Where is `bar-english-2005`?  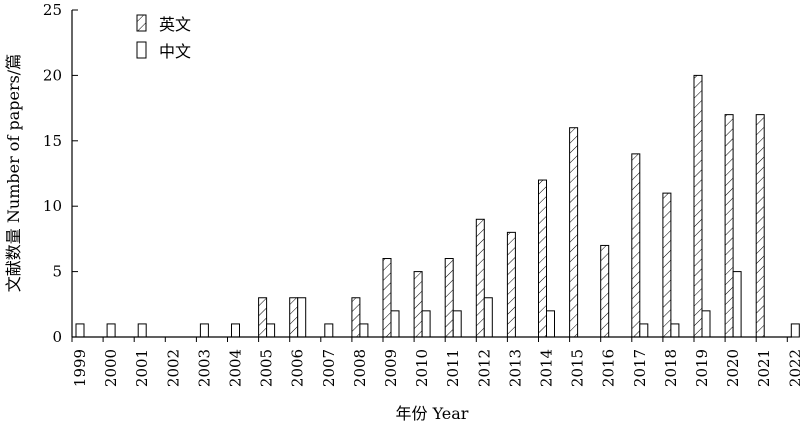 bar-english-2005 is located at coordinates (263, 317).